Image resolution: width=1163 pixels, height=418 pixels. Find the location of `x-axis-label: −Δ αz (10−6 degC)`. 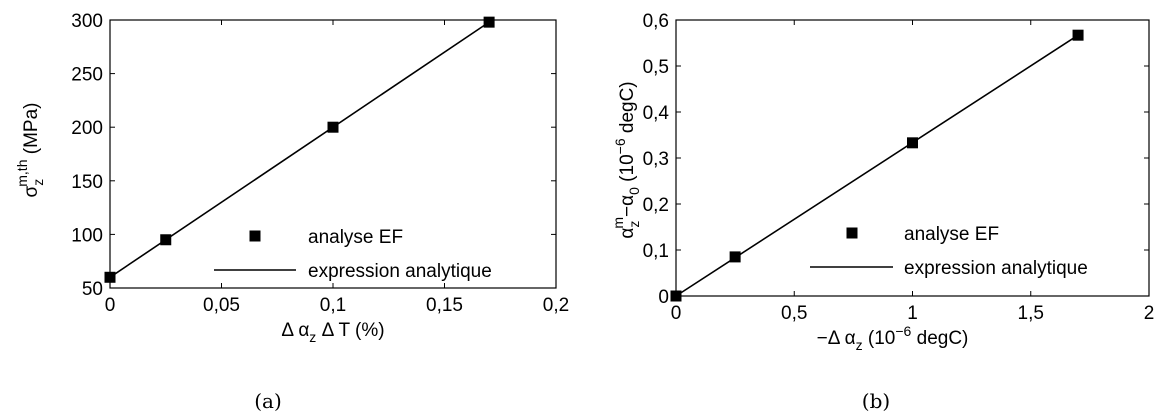

x-axis-label: −Δ αz (10−6 degC) is located at coordinates (893, 338).